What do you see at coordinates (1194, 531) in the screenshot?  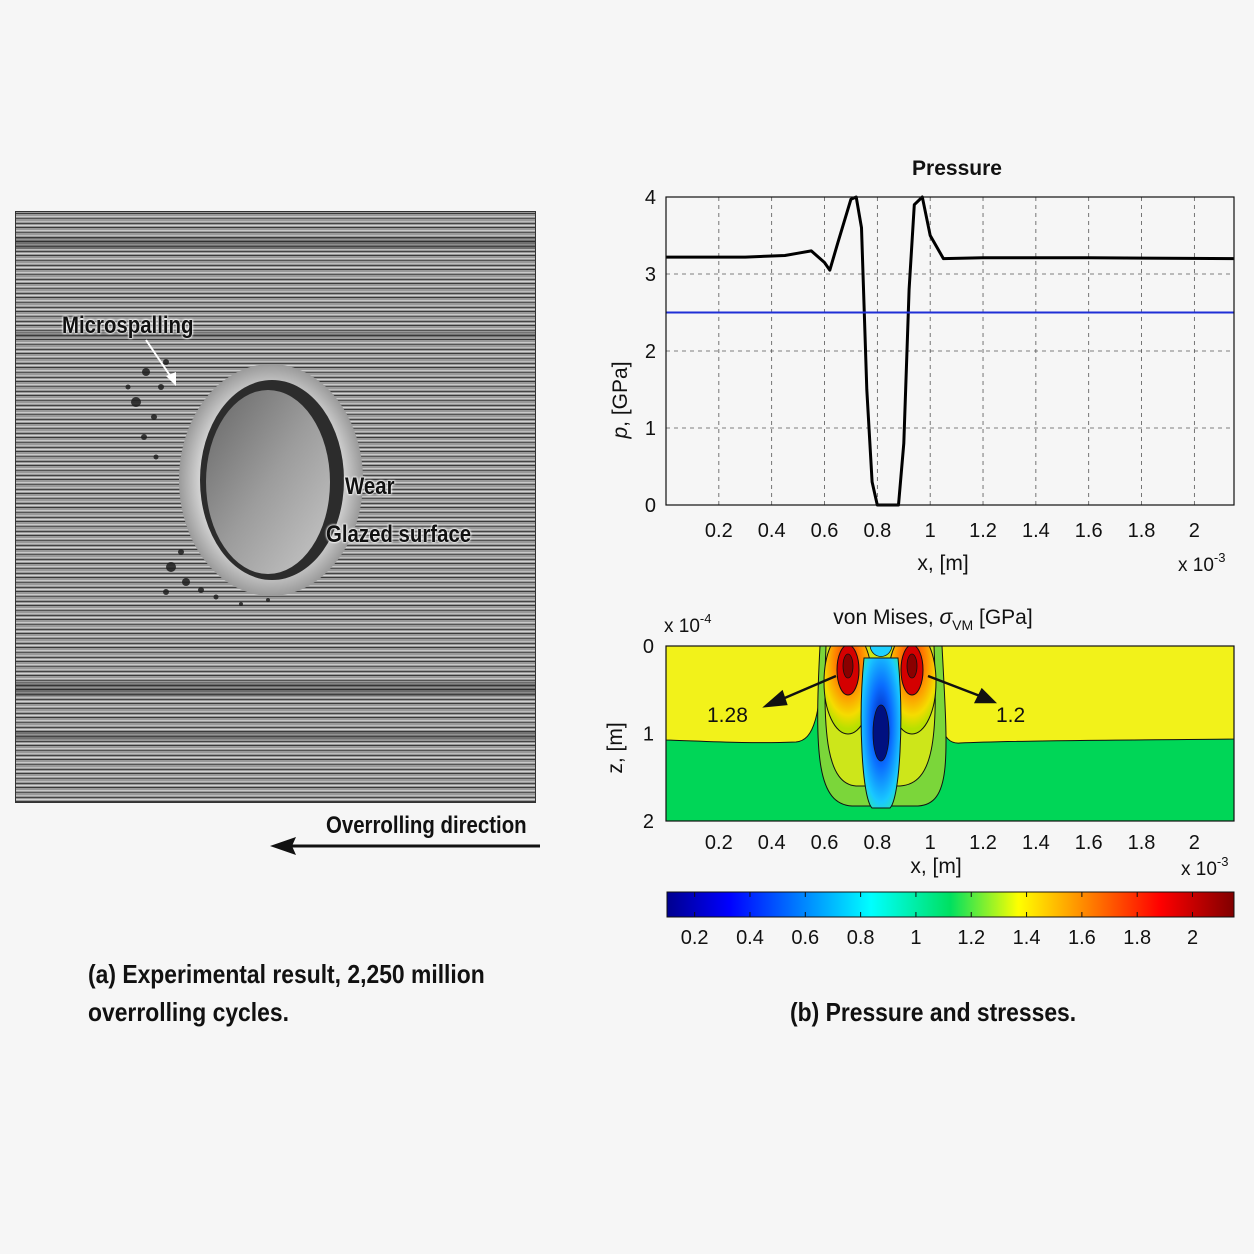 I see `pressure-x-tick-label: 2` at bounding box center [1194, 531].